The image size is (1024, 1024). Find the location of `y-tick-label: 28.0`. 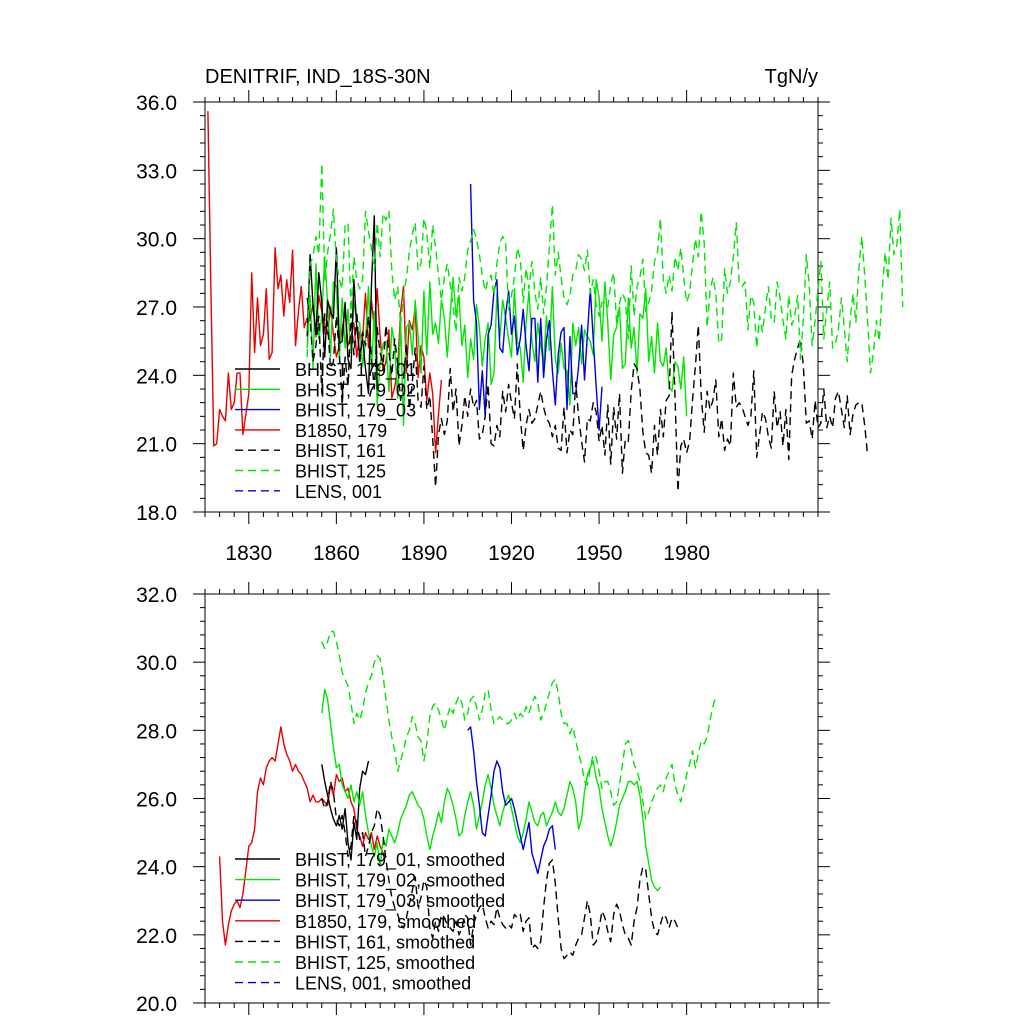

y-tick-label: 28.0 is located at coordinates (156, 731).